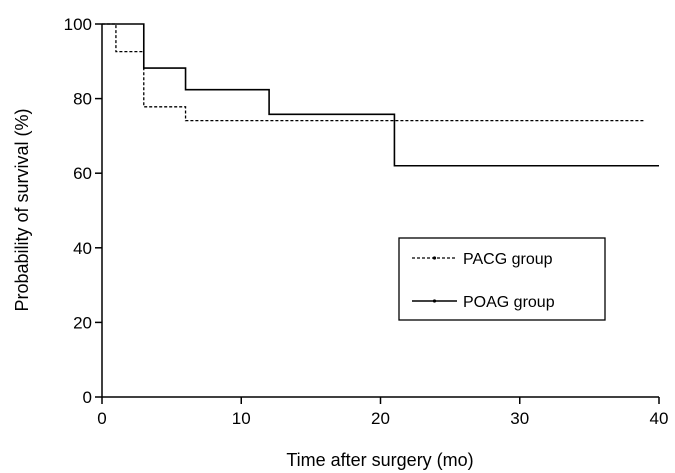 This screenshot has width=675, height=473. What do you see at coordinates (22, 209) in the screenshot?
I see `y-axis-title: Probability of survival (%)` at bounding box center [22, 209].